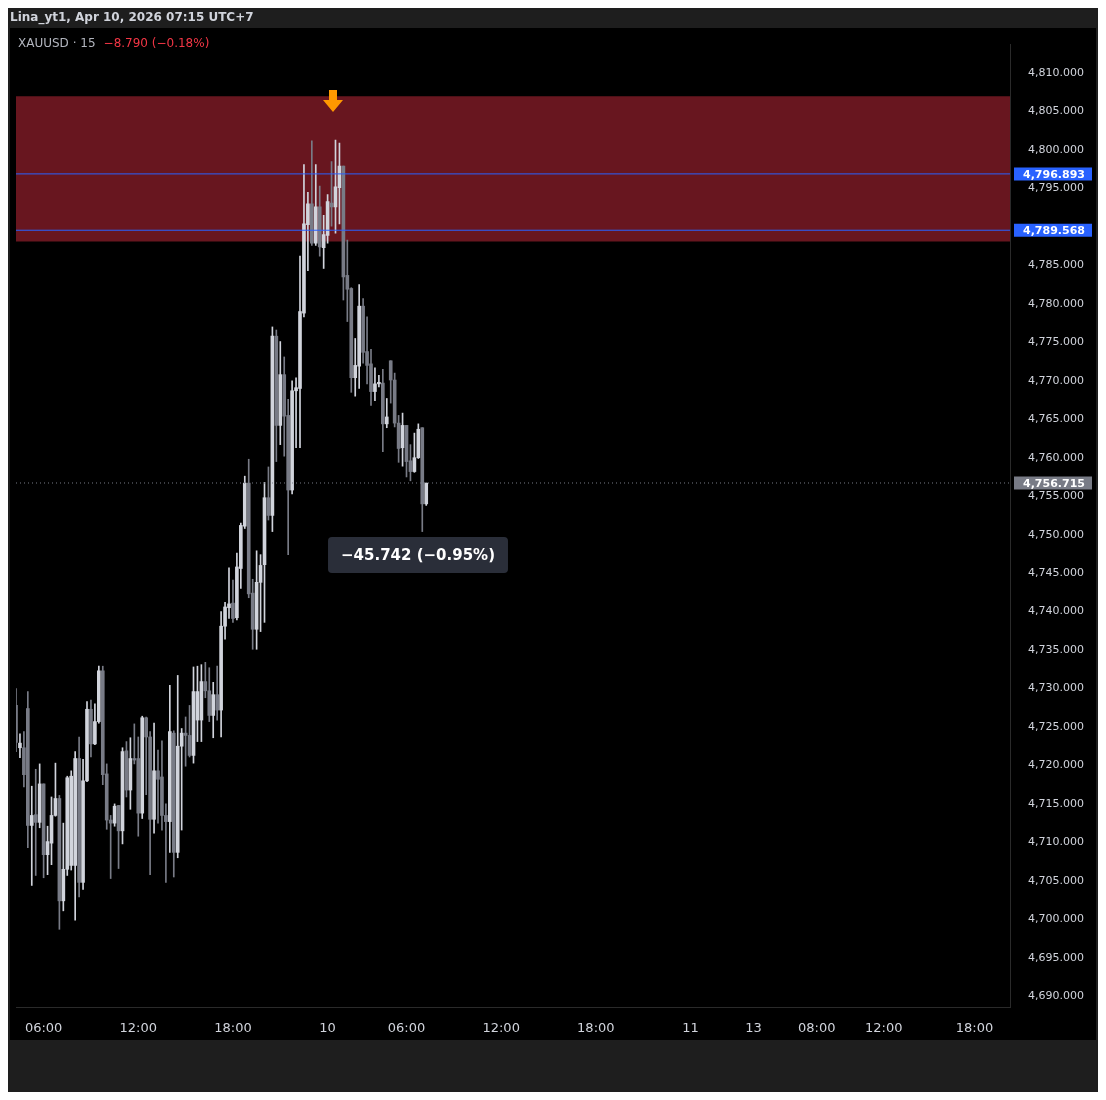 The image size is (1106, 1100). I want to click on y-tick-label: 4,785.000, so click(1056, 265).